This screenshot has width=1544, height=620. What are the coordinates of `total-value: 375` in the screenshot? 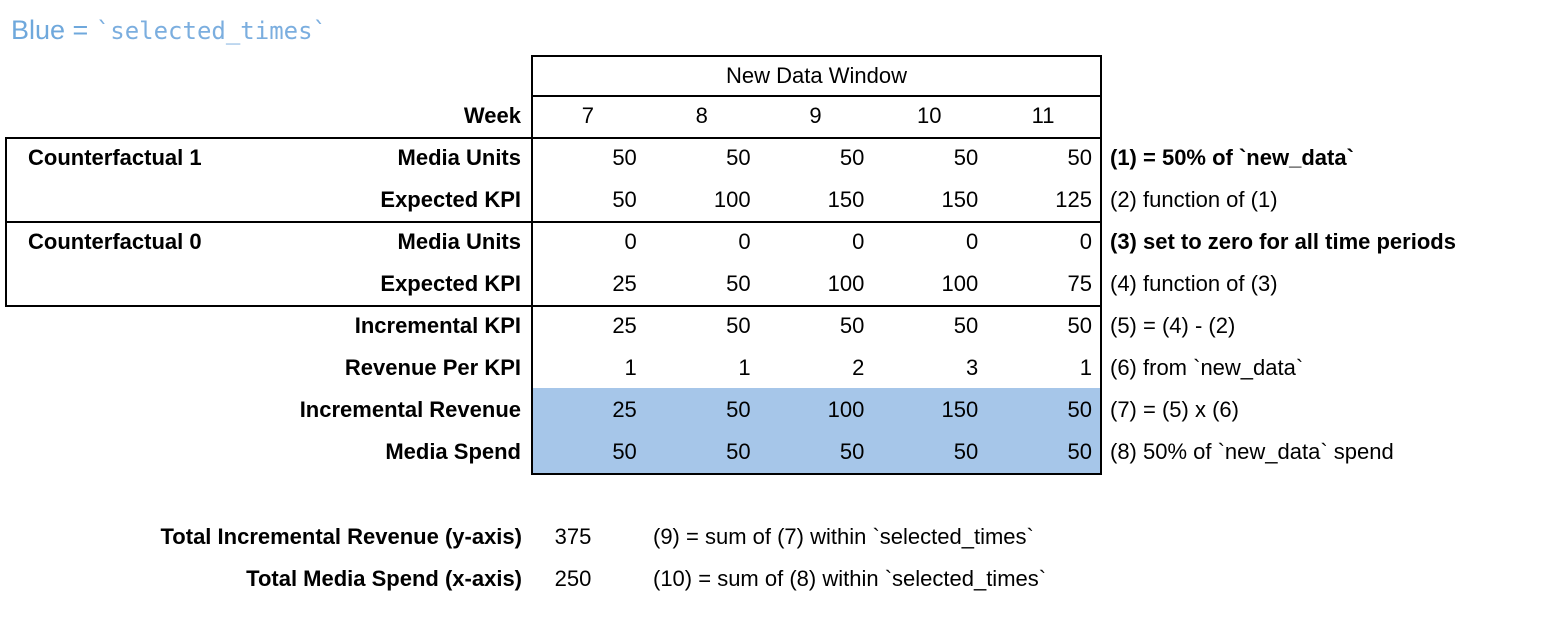 It's located at (573, 536).